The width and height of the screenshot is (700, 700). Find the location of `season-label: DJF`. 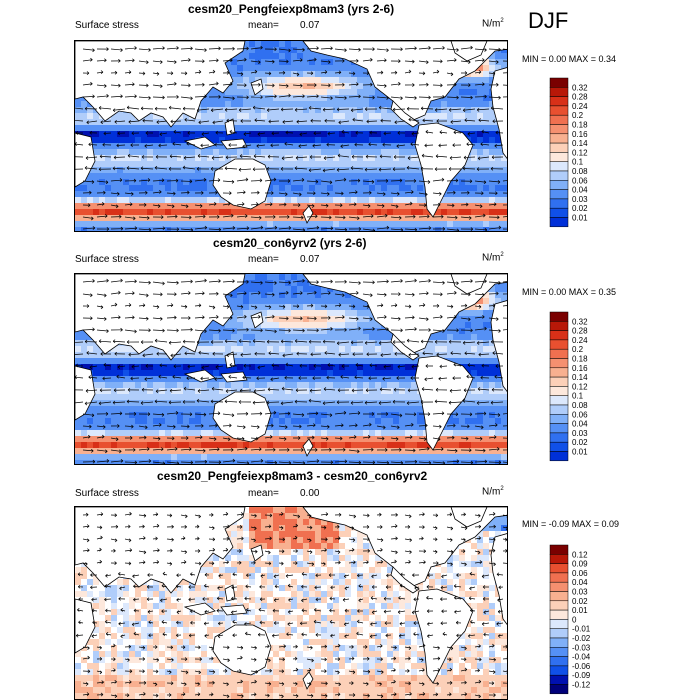

season-label: DJF is located at coordinates (548, 20).